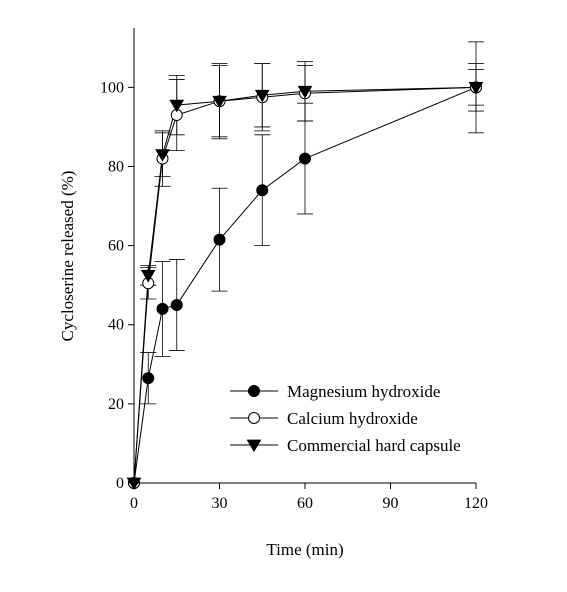  What do you see at coordinates (116, 404) in the screenshot?
I see `y-tick-label: 20` at bounding box center [116, 404].